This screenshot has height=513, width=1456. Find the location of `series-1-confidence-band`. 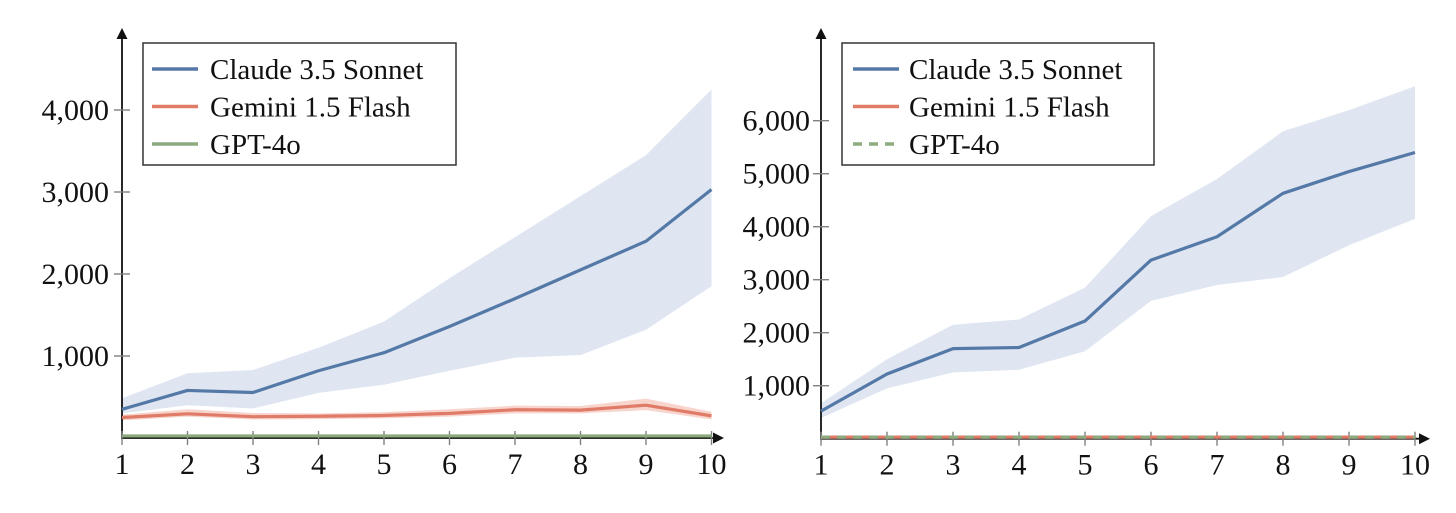

series-1-confidence-band is located at coordinates (417, 409).